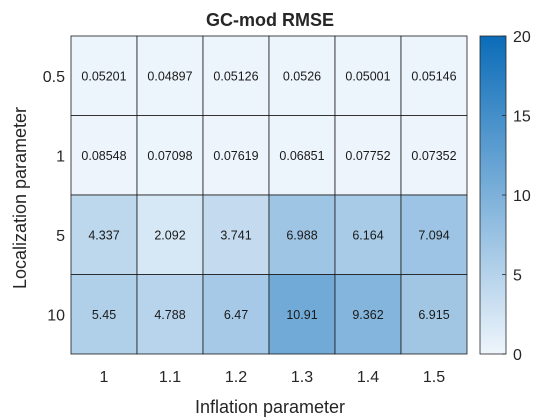  I want to click on cell-value-label: 6.164, so click(367, 235).